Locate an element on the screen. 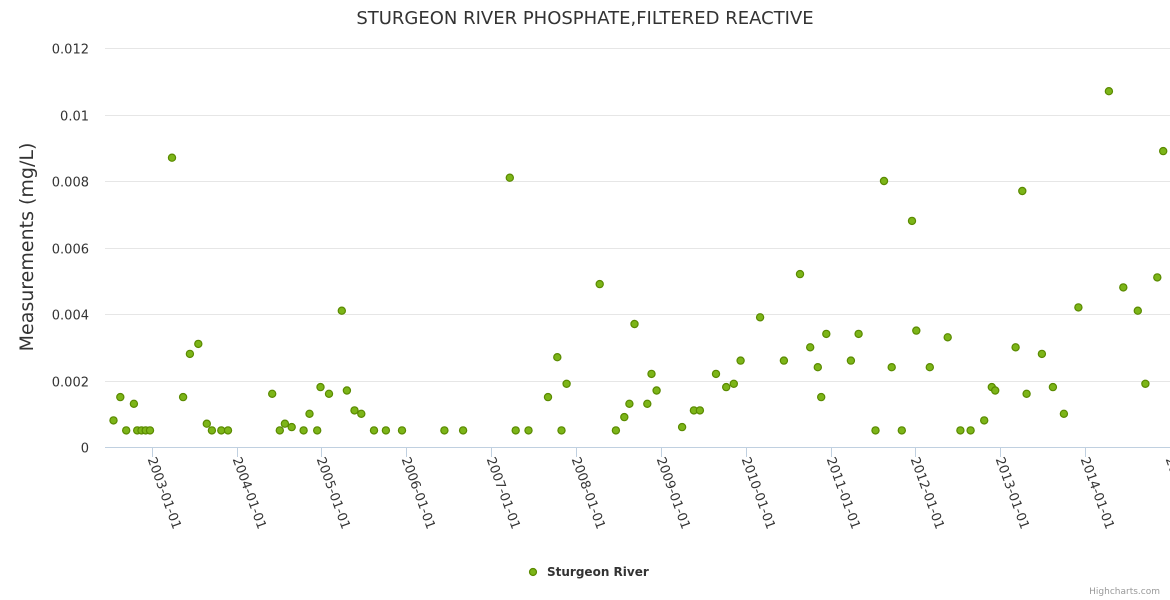  x-tick-label: 2015-01-01 is located at coordinates (1166, 493).